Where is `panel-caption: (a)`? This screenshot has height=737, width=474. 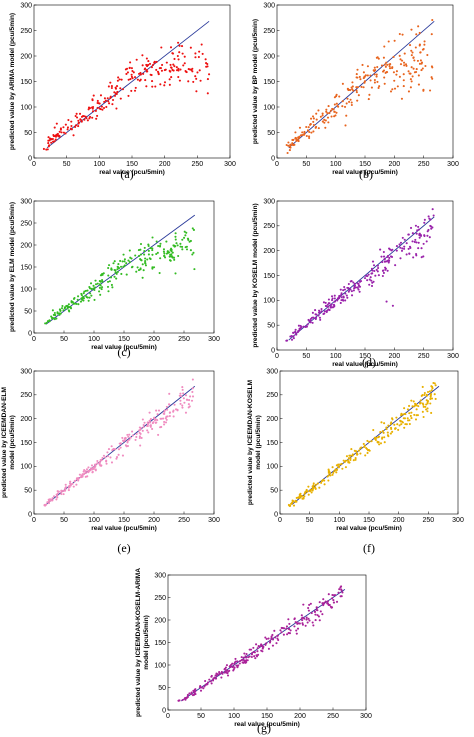 panel-caption: (a) is located at coordinates (126, 174).